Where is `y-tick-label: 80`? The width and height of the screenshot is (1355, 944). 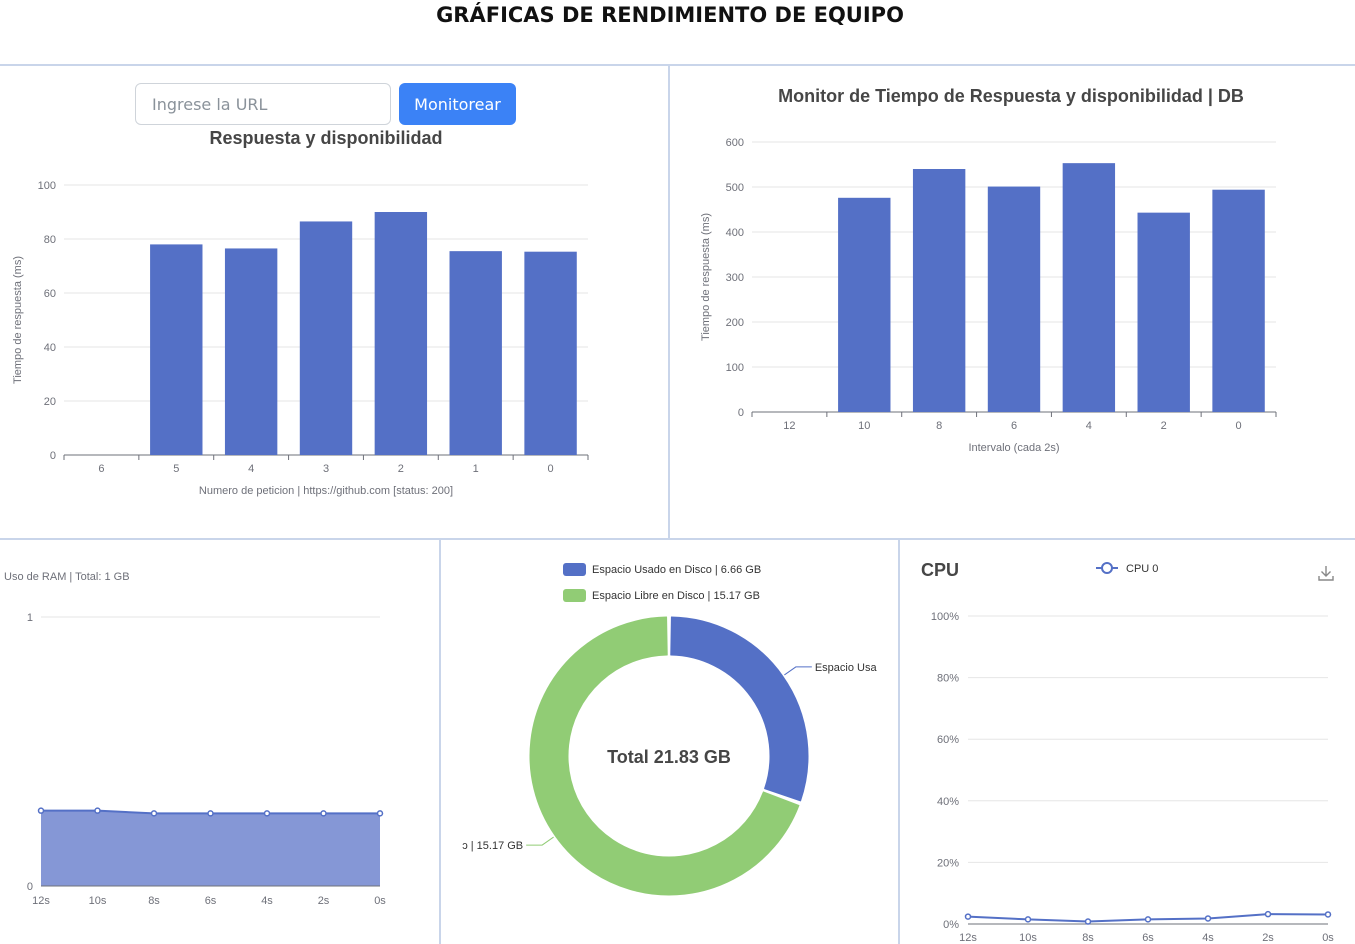 y-tick-label: 80 is located at coordinates (50, 240).